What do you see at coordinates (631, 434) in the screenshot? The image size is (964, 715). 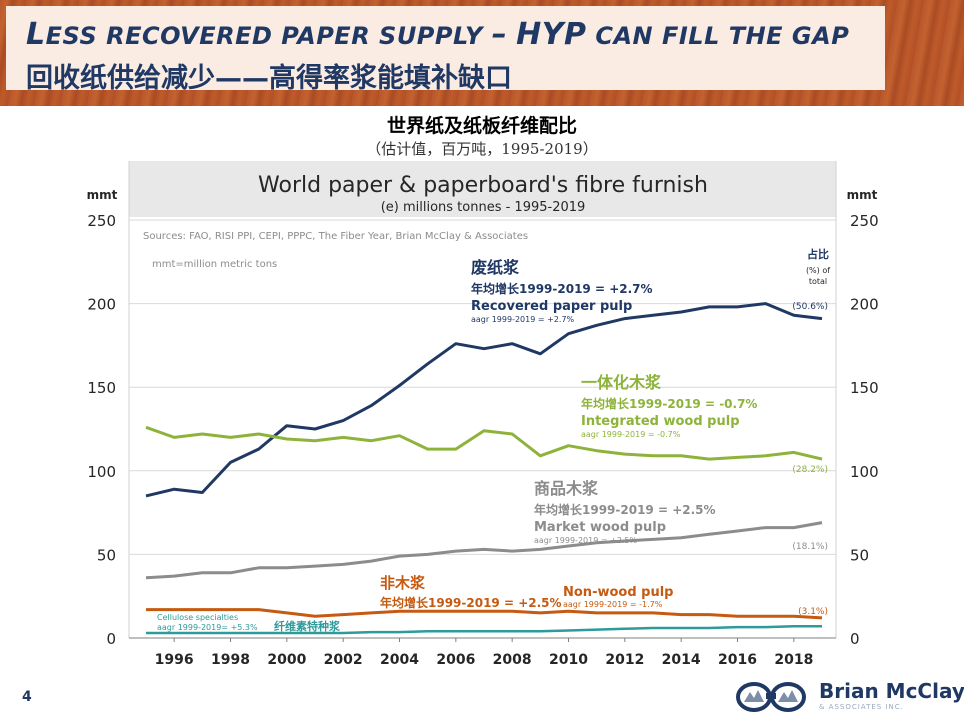 I see `series-growth-en-integrated: aagr 1999-2019 = -0.7%` at bounding box center [631, 434].